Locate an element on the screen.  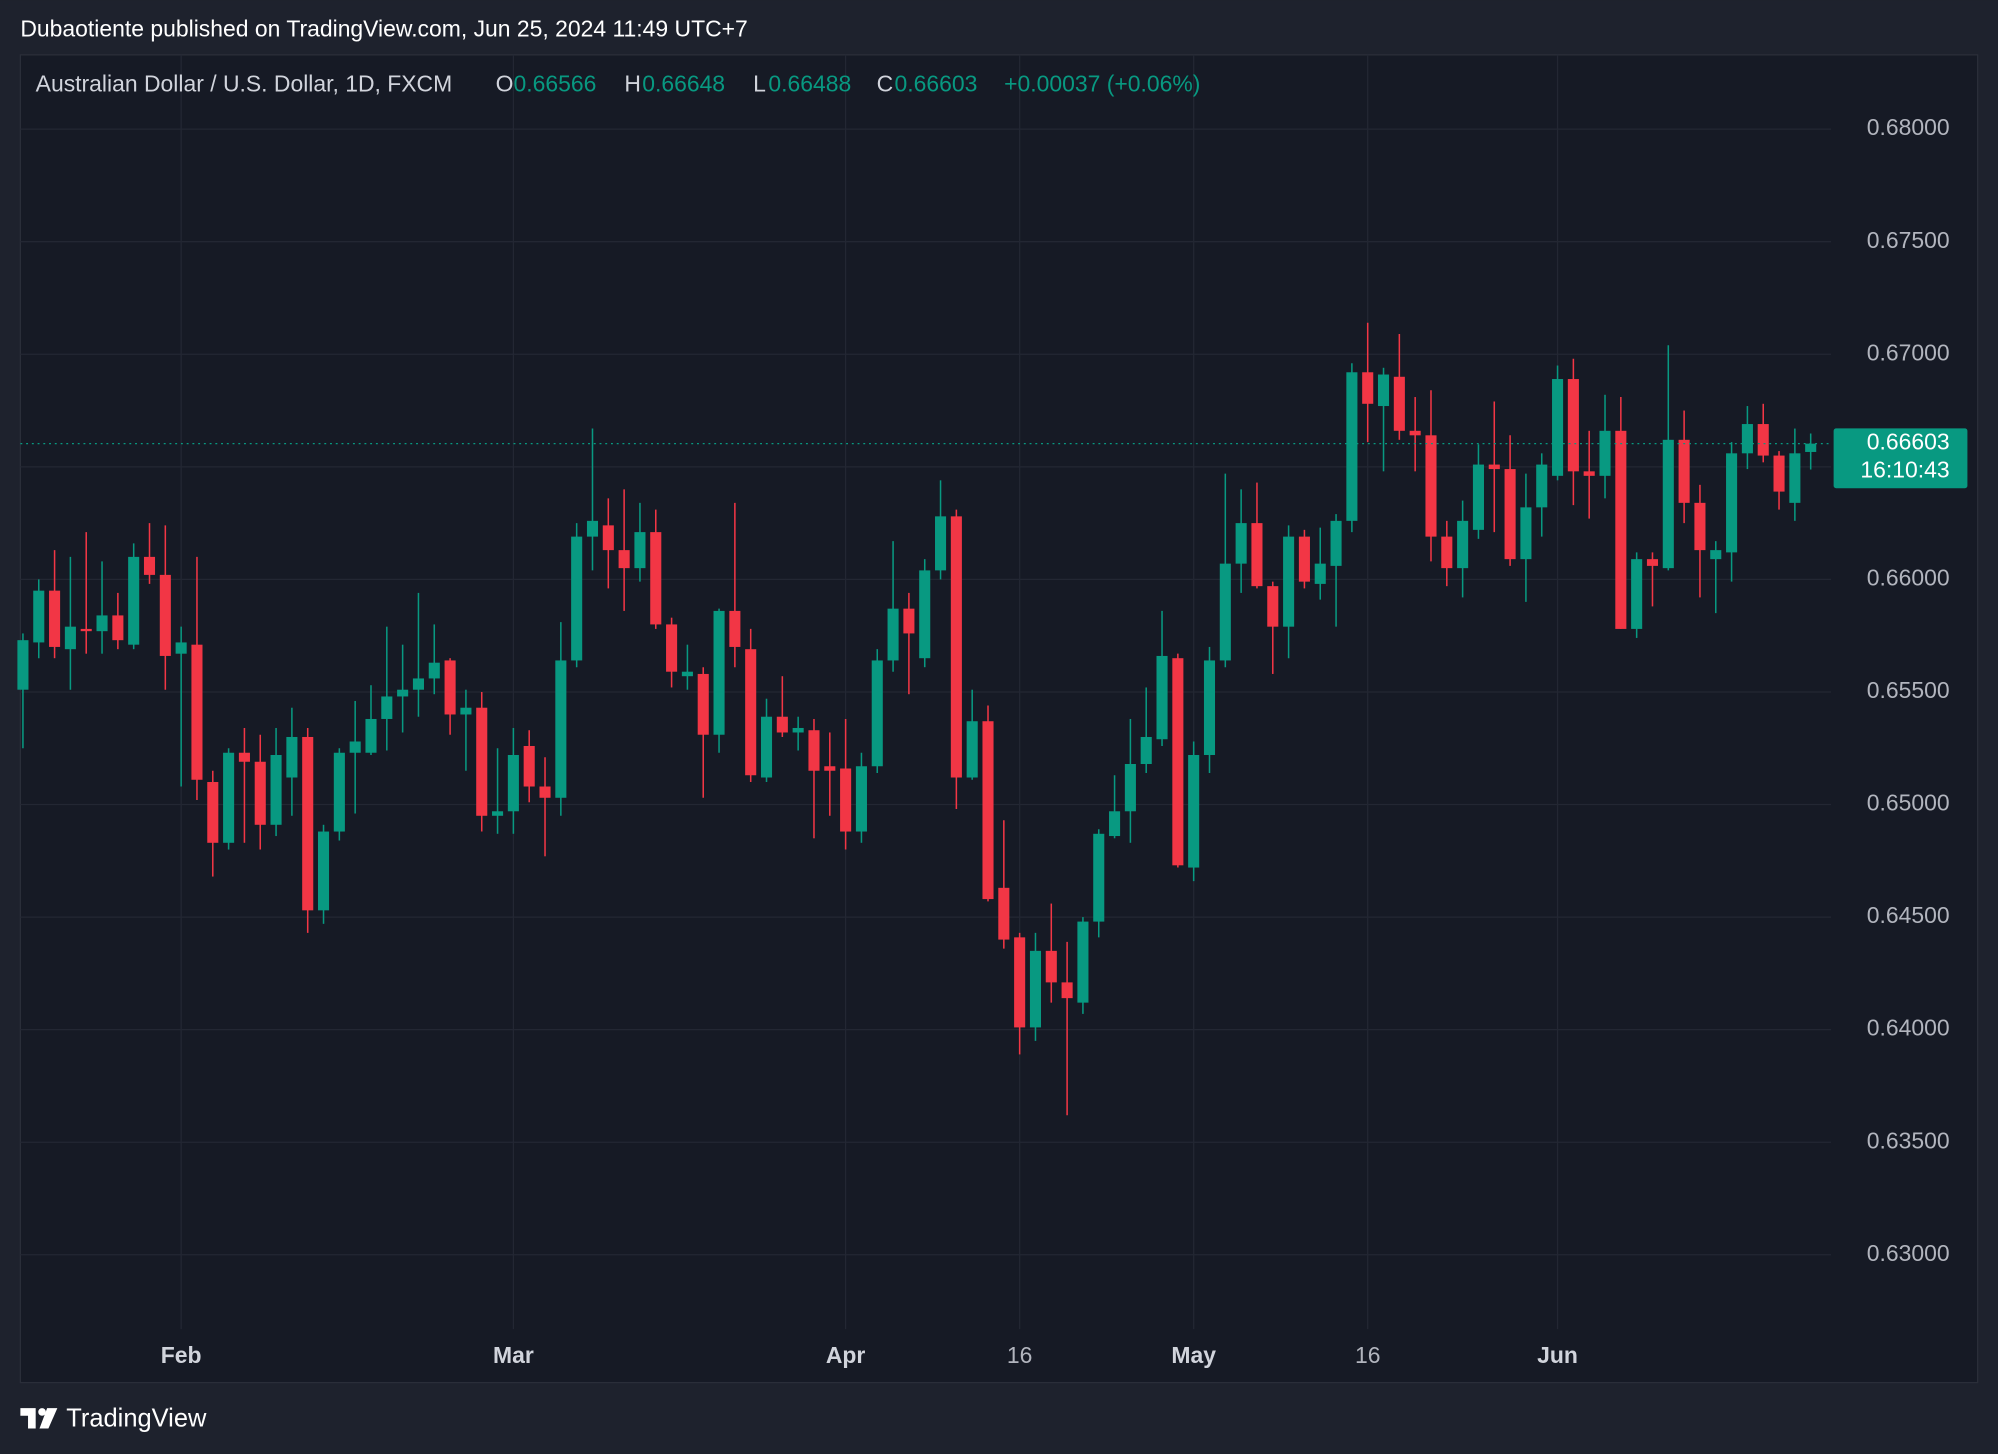
y-tick-label: 0.65000 is located at coordinates (1908, 803).